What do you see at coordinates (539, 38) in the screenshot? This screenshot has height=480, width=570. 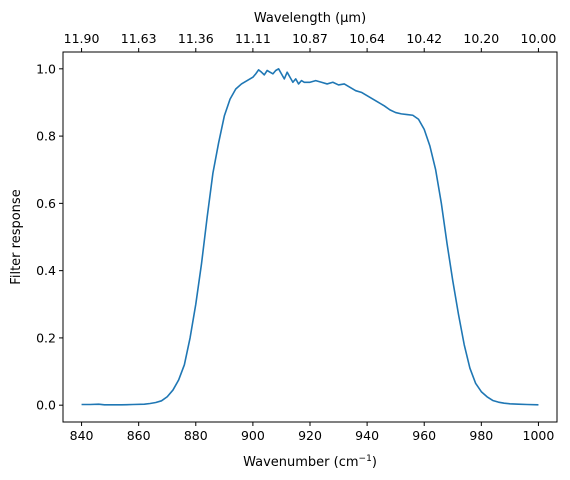 I see `top-tick-label: 10.00` at bounding box center [539, 38].